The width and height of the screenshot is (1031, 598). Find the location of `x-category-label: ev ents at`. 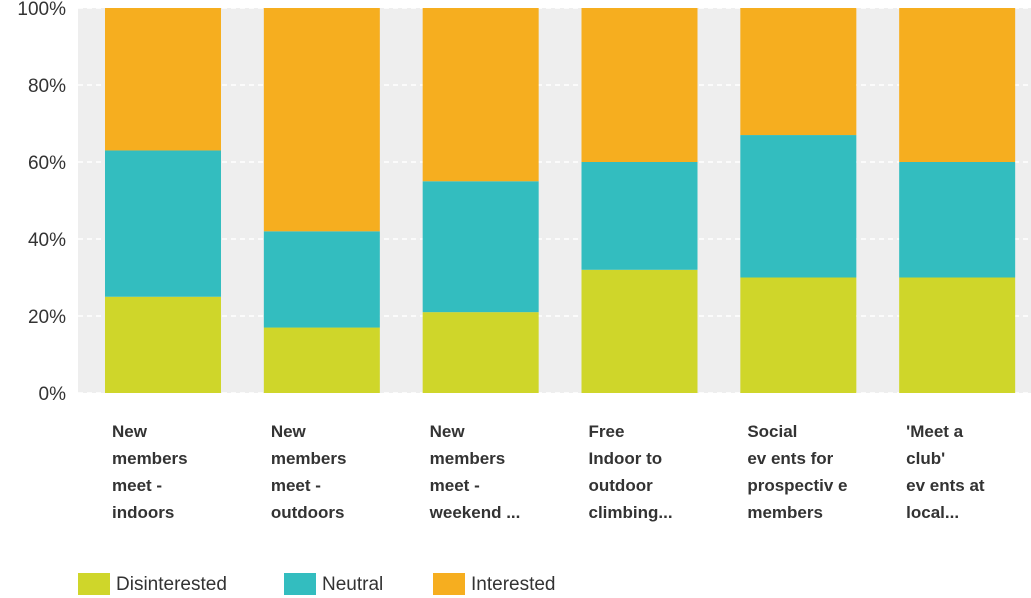

x-category-label: ev ents at is located at coordinates (945, 485).